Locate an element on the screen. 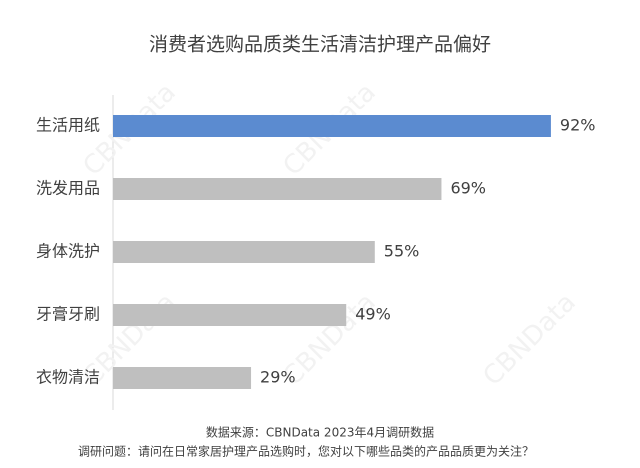 The width and height of the screenshot is (640, 468). chart-title: 消费者选购品质类生活清洁护理产品偏好 is located at coordinates (320, 45).